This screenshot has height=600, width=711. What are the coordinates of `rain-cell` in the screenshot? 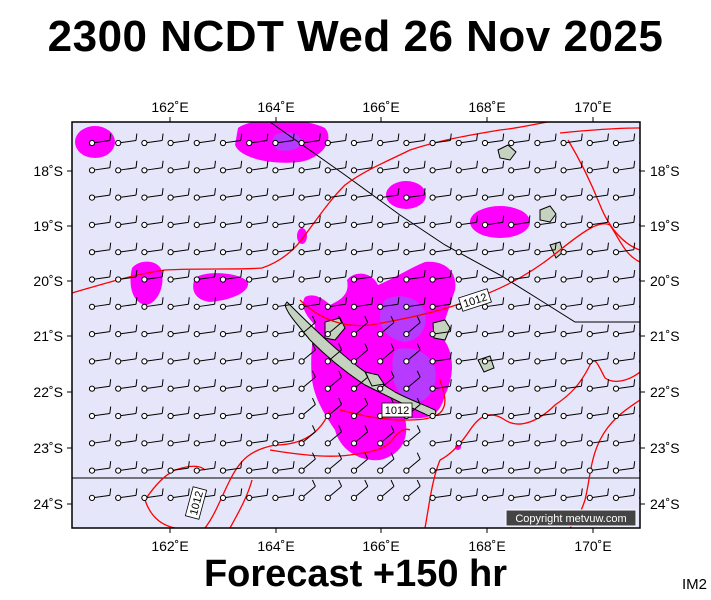 It's located at (500, 222).